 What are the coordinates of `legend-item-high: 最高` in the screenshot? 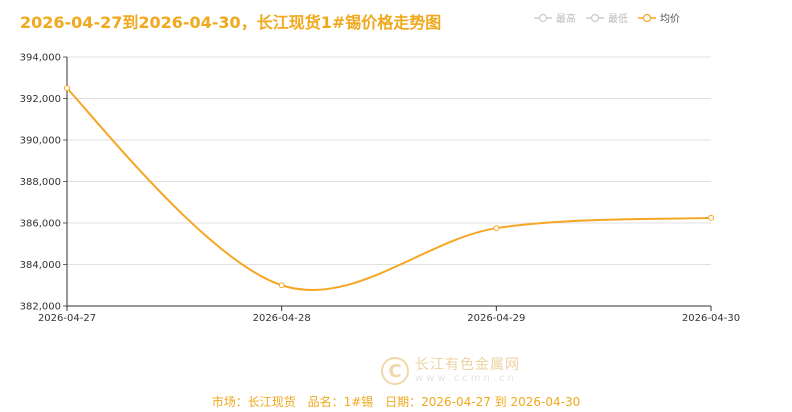 It's located at (555, 17).